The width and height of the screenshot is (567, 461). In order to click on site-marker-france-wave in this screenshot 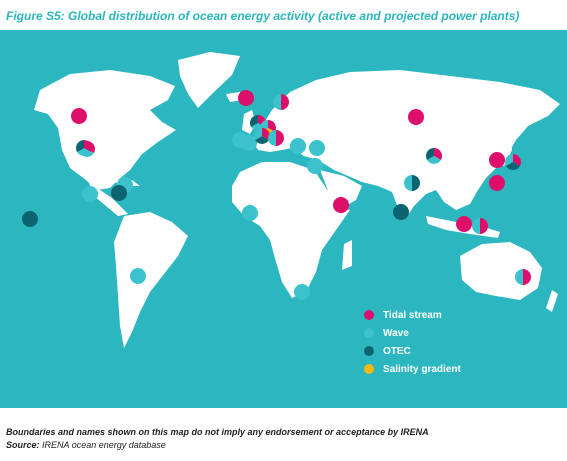, I will do `click(258, 134)`.